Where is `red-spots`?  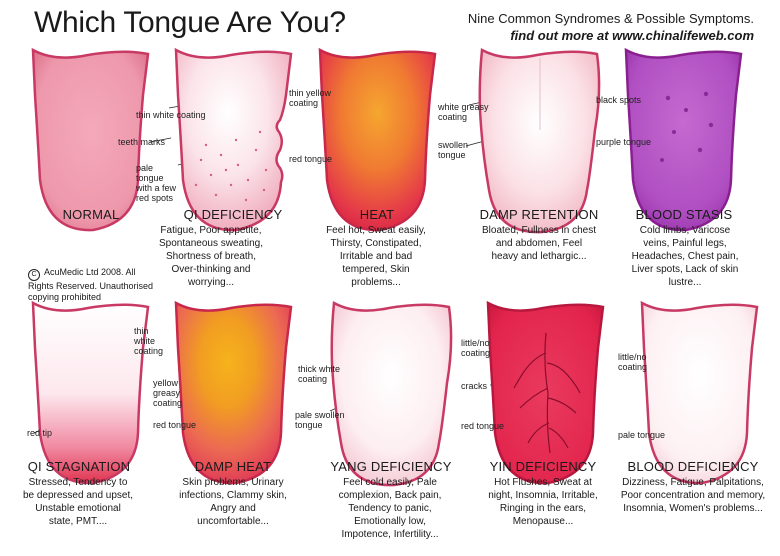 red-spots is located at coordinates (231, 166).